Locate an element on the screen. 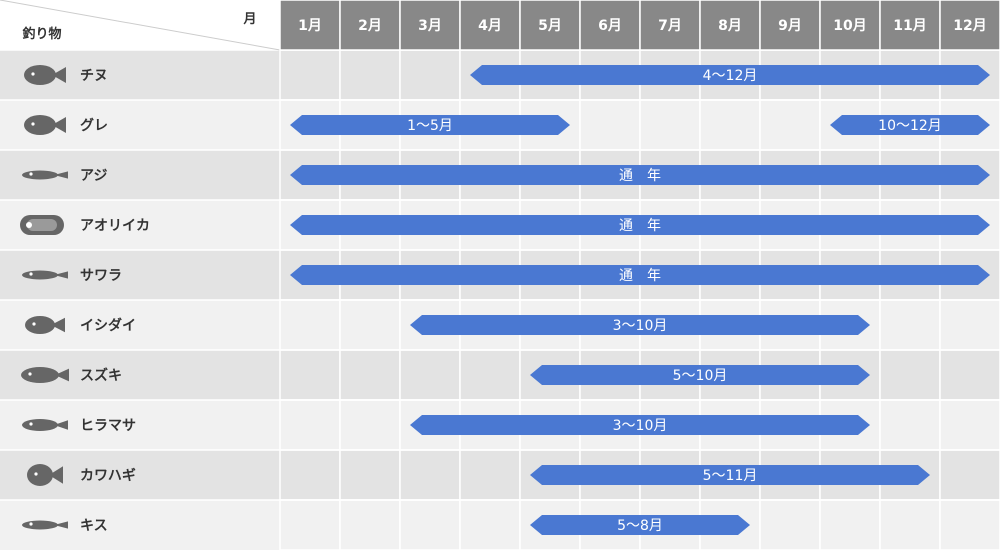  fish-name-label: サワラ is located at coordinates (101, 276).